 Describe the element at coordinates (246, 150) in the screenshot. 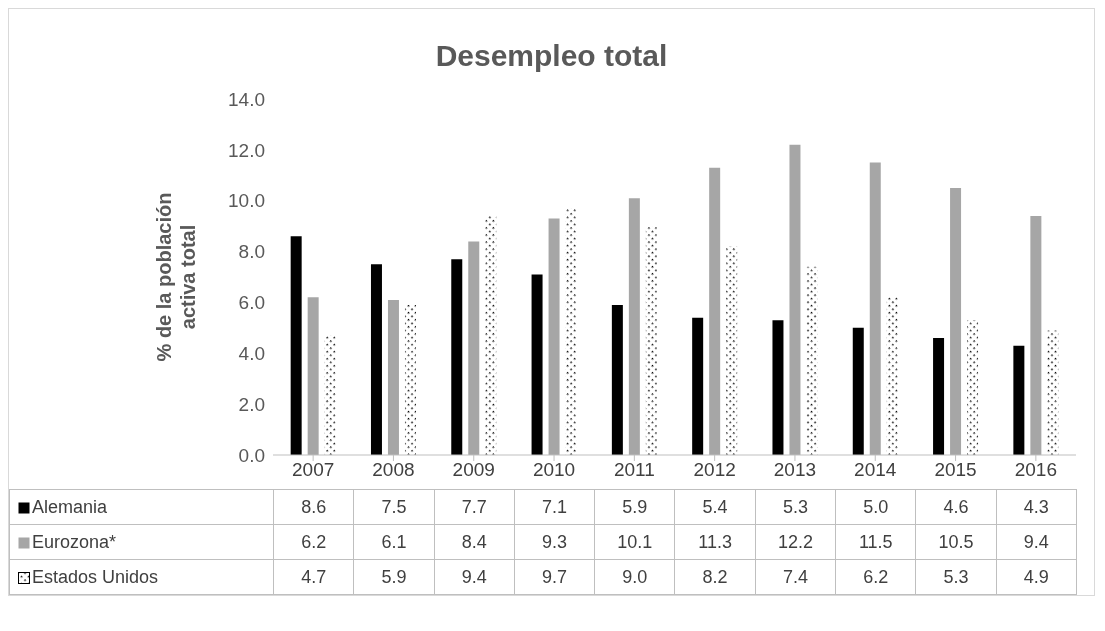

I see `y-tick-label: 12.0` at that location.